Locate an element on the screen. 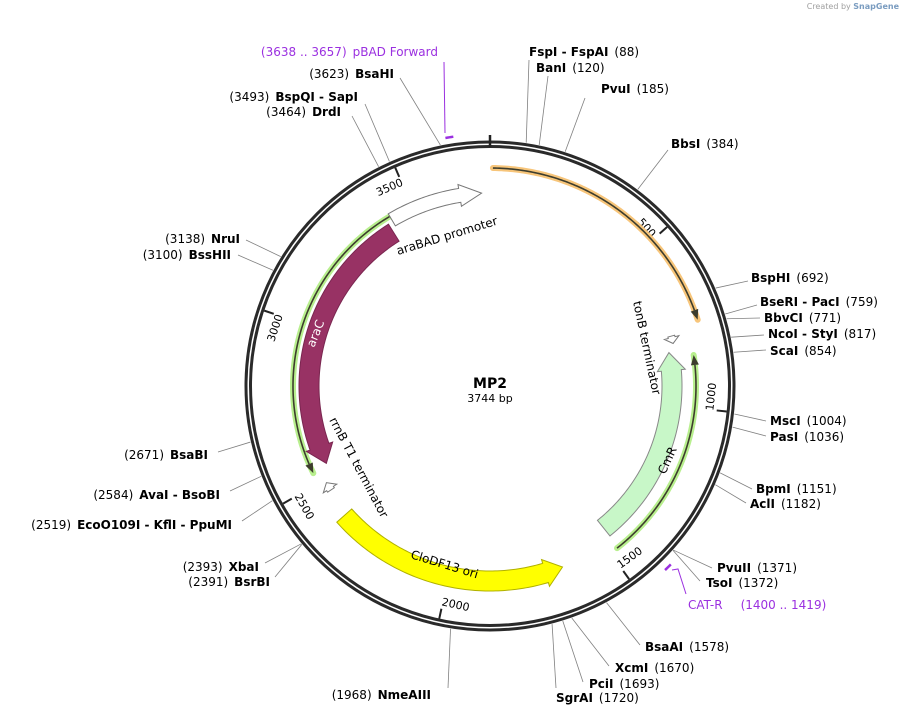 Image resolution: width=907 pixels, height=716 pixels. enzyme-position: (1182) is located at coordinates (800, 504).